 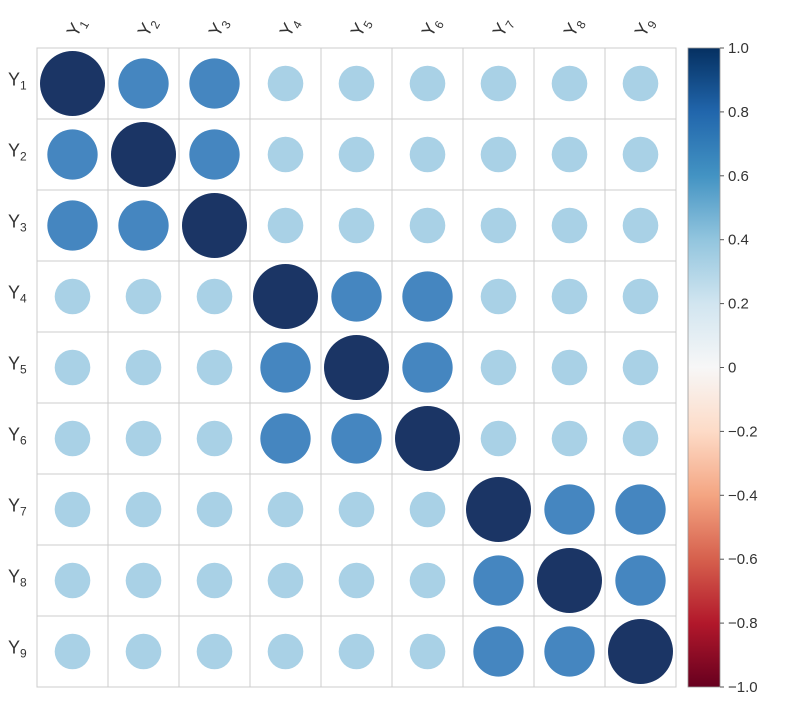 I want to click on correlation-circle-r3-c8, so click(x=569, y=225).